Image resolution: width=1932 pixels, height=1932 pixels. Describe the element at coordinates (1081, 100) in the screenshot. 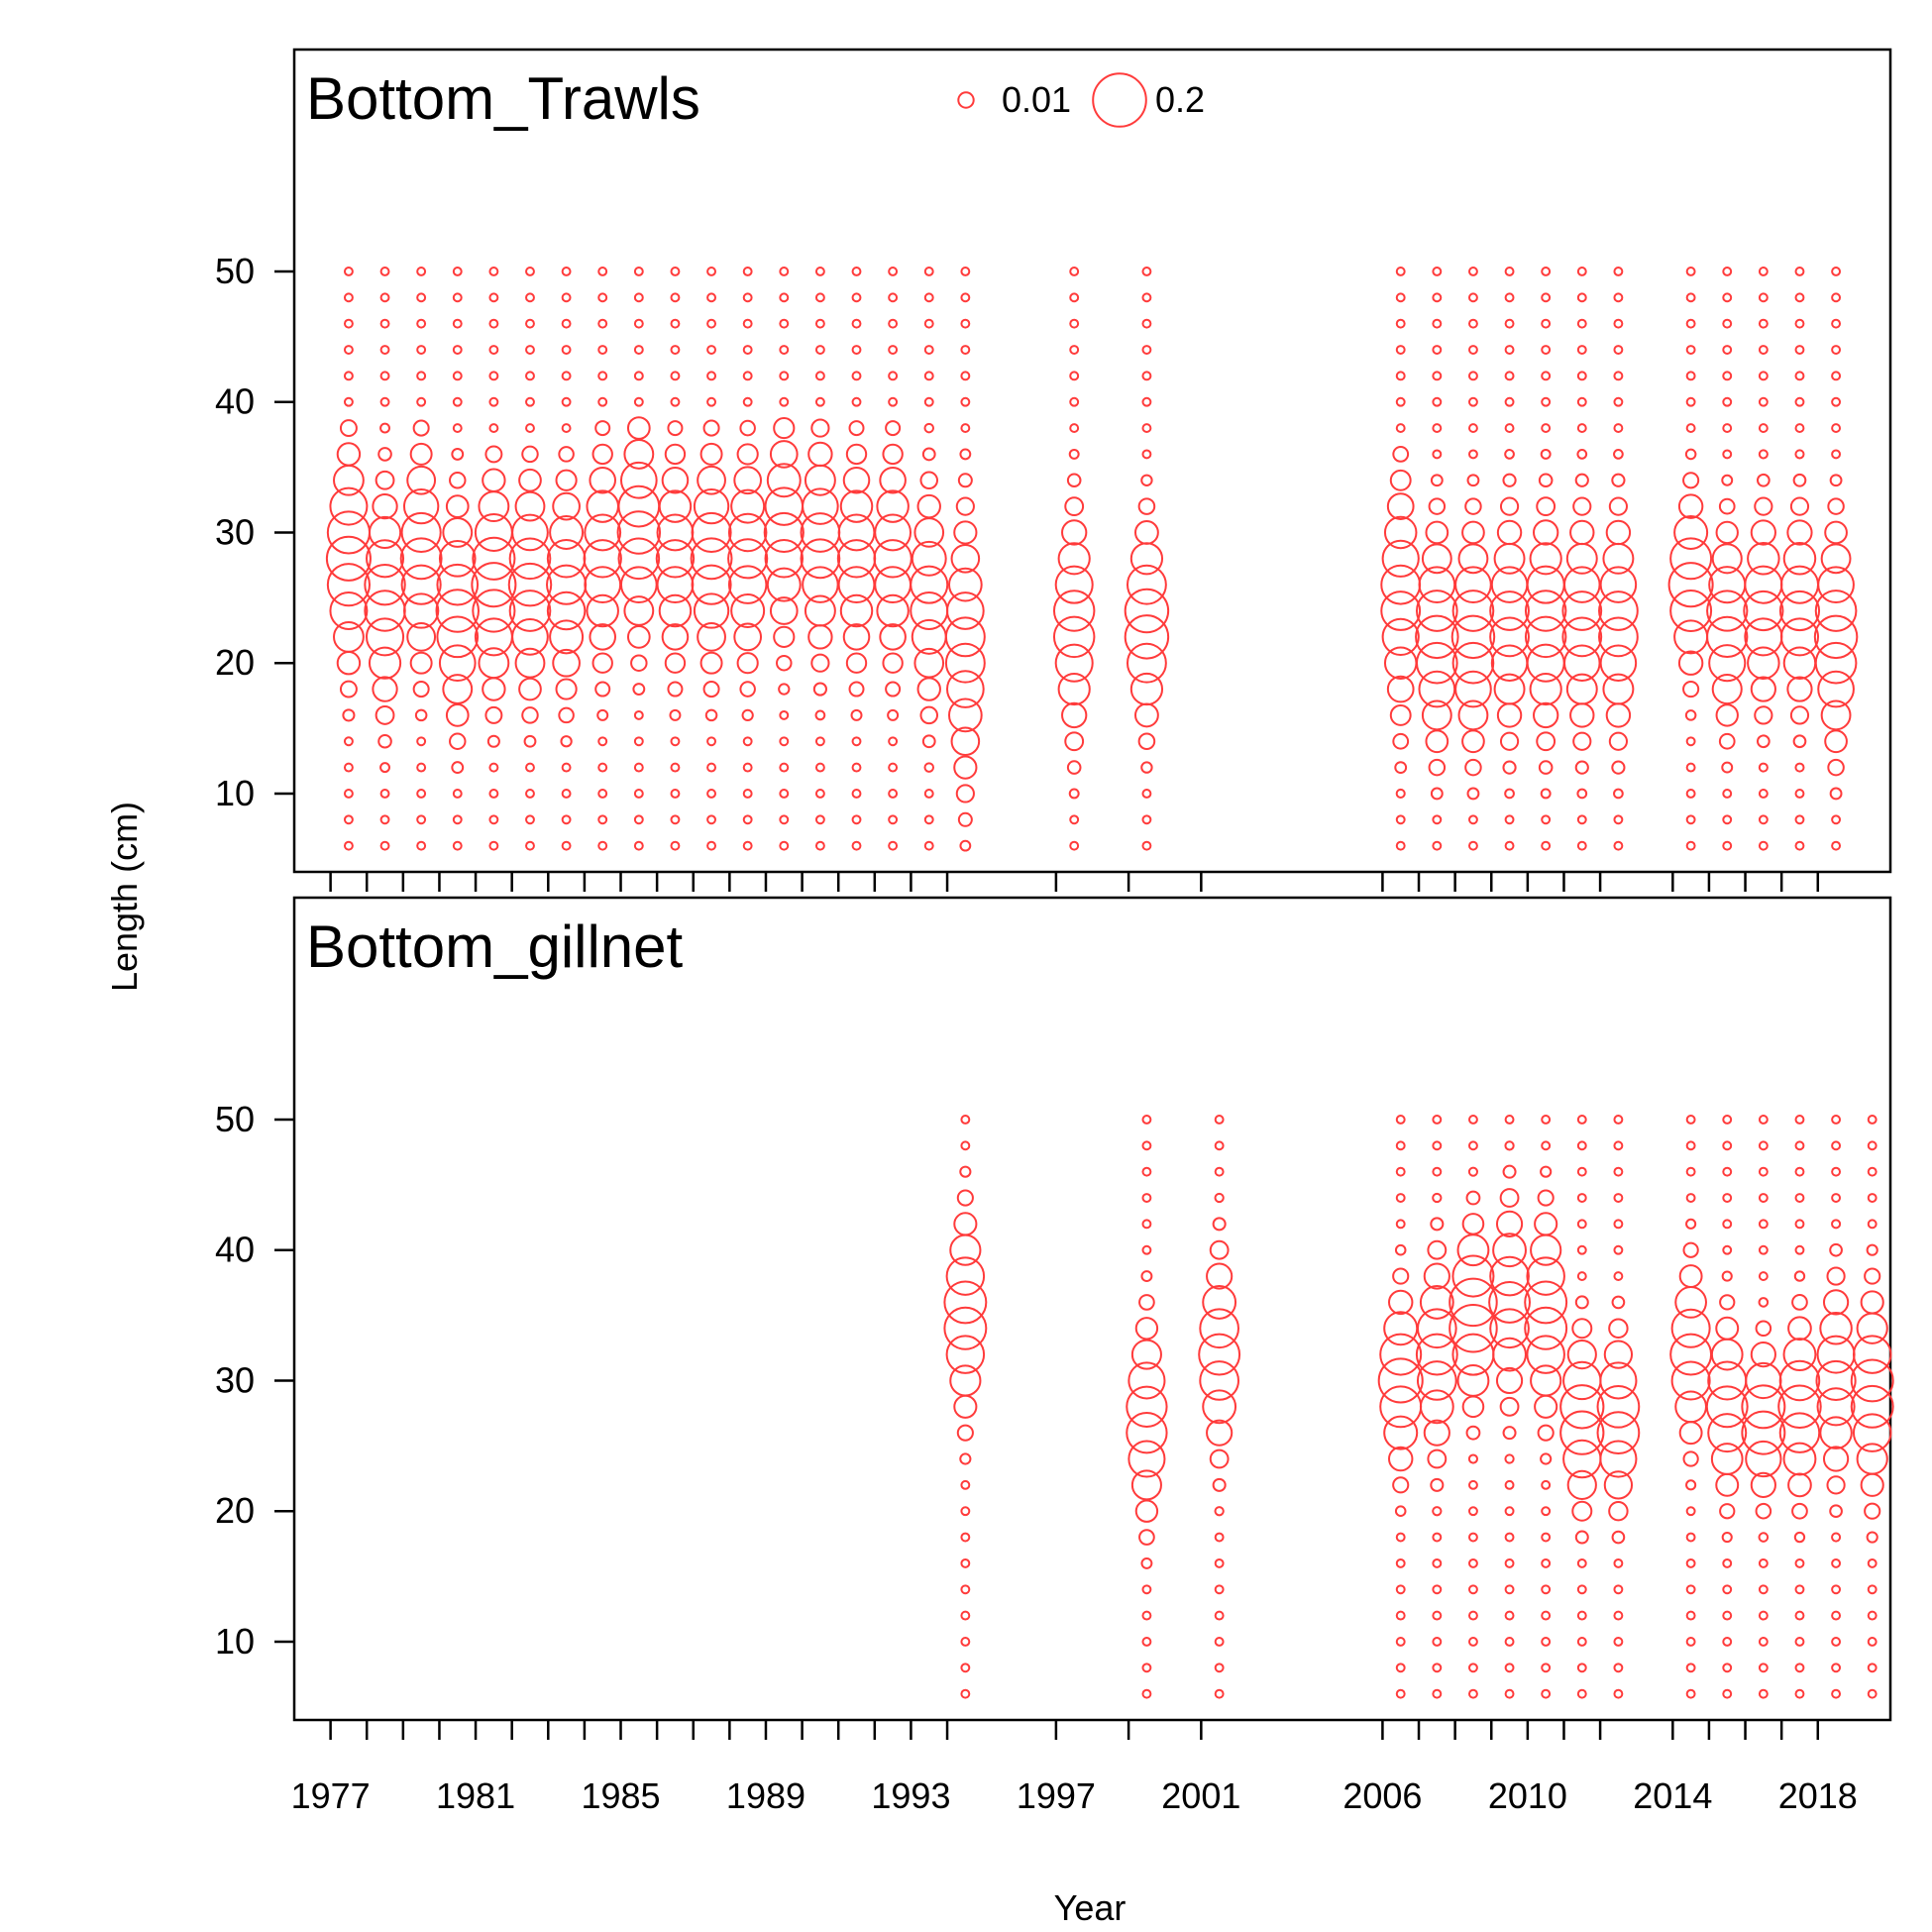

I see `legend: 0.01 0.2` at that location.